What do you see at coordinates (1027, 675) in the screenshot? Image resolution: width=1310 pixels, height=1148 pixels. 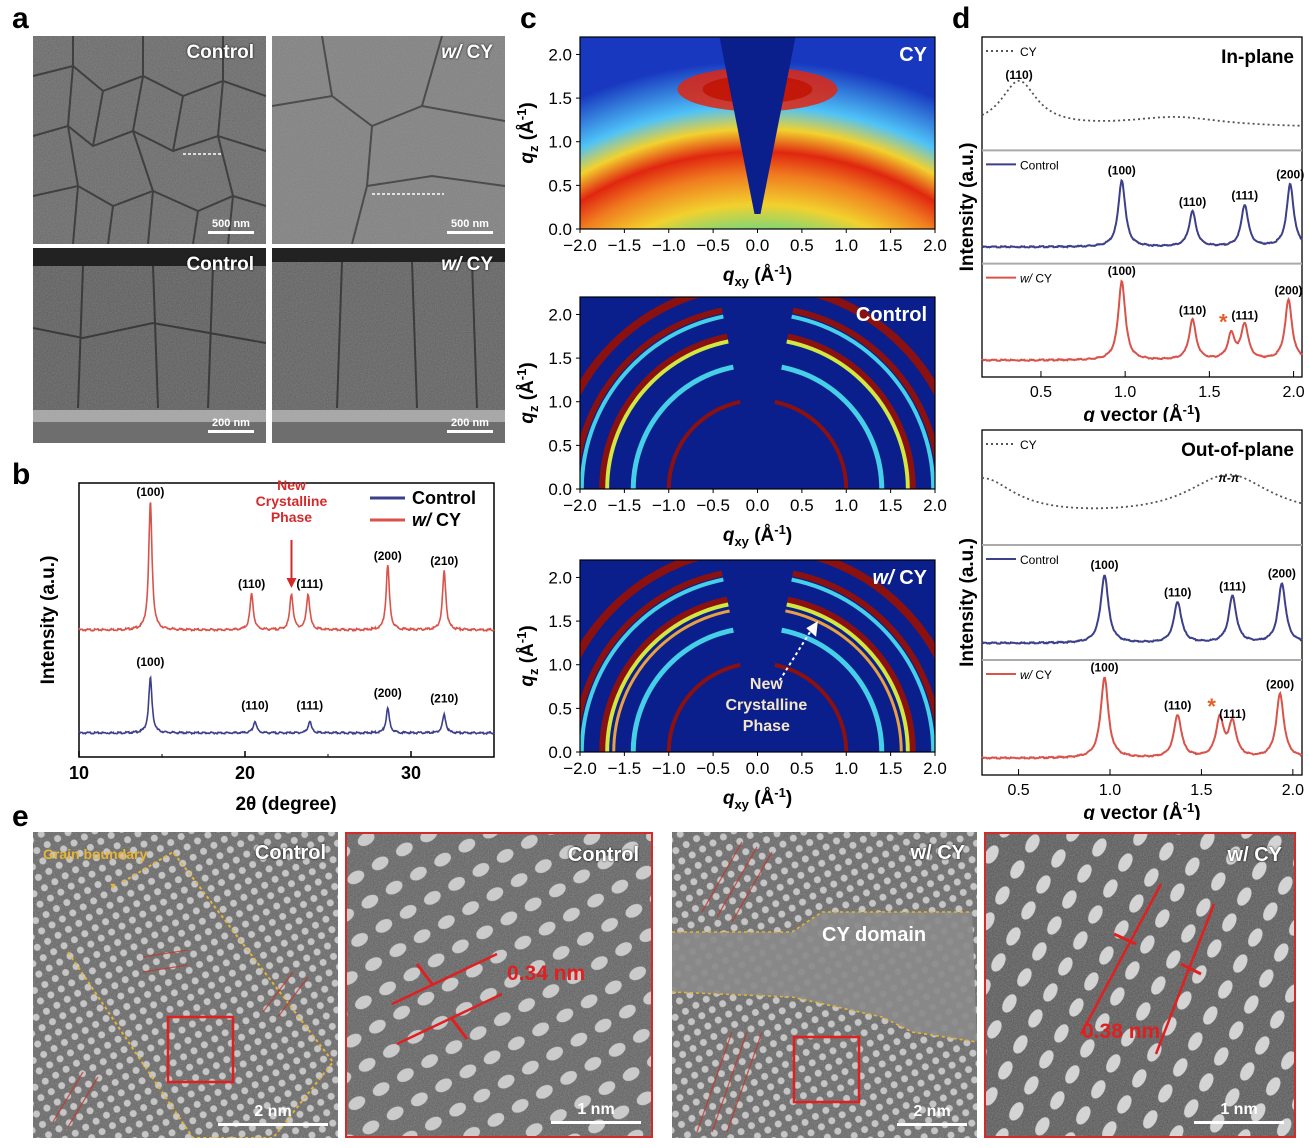 I see `legend-italic: w/` at bounding box center [1027, 675].